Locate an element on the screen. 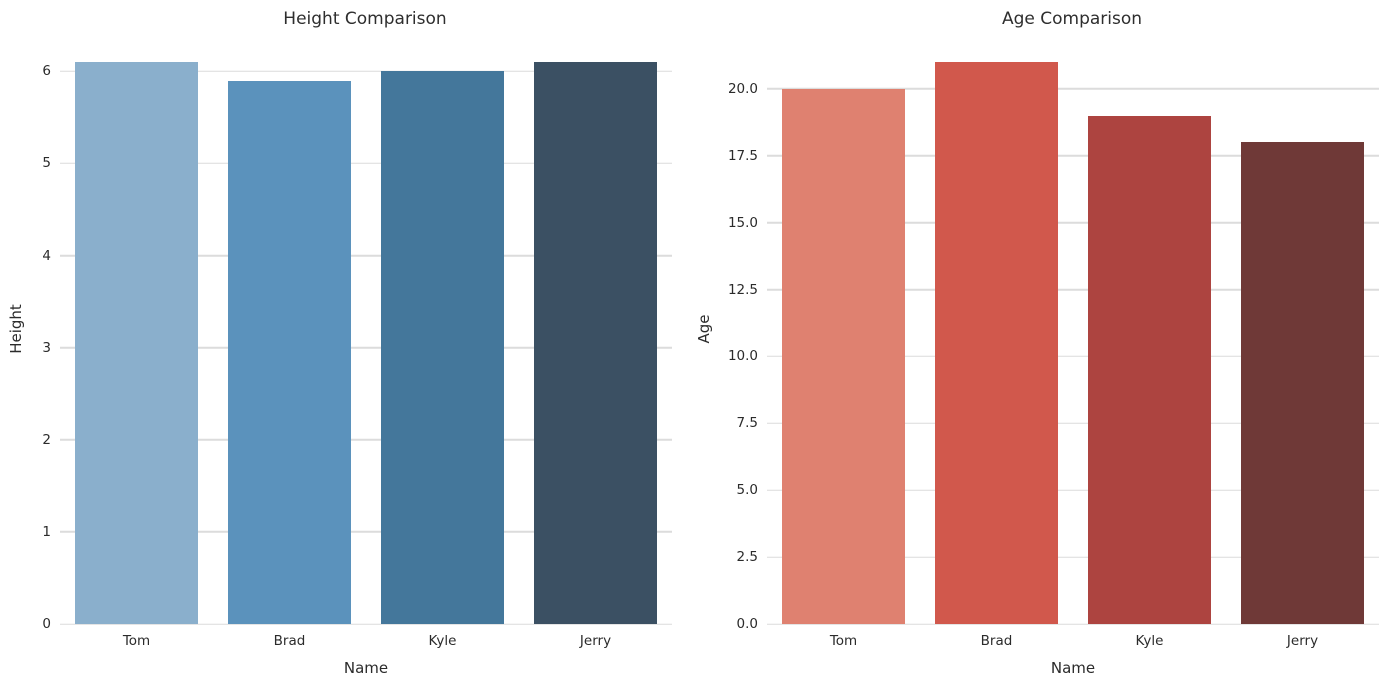 This screenshot has height=690, width=1389. y-tick-label: 3 is located at coordinates (46, 347).